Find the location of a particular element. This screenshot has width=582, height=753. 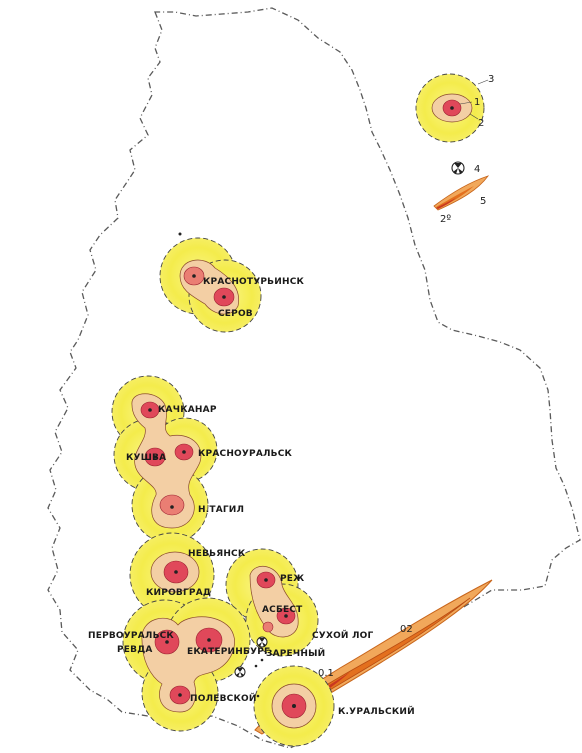

legend-plume-value: 2º is located at coordinates (445, 219).